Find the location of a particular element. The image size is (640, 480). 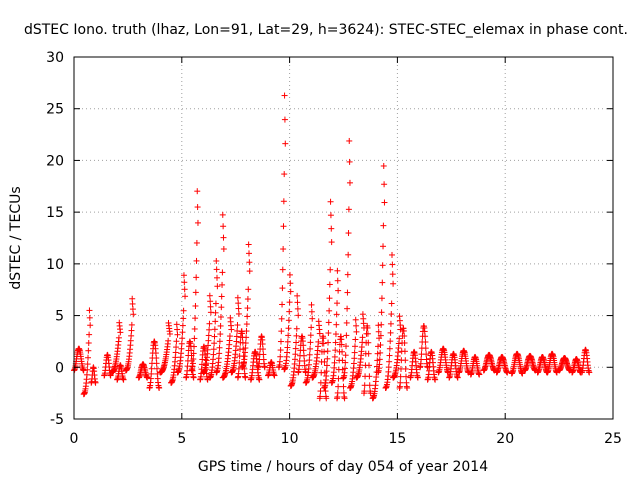

x-tick-label: 15 is located at coordinates (397, 439).